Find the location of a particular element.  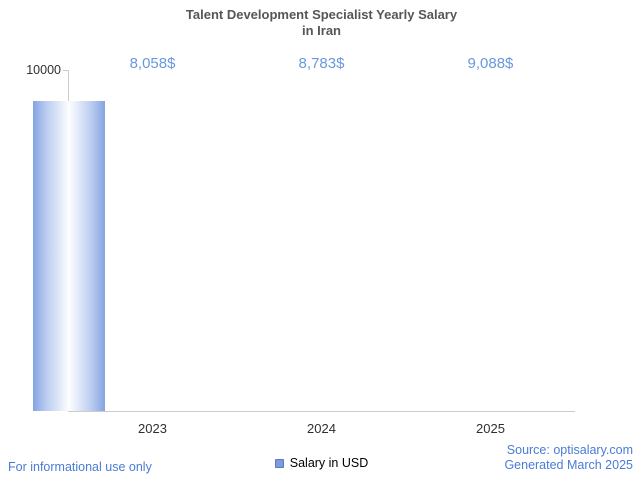

x-tick-label: 2024 is located at coordinates (321, 428).